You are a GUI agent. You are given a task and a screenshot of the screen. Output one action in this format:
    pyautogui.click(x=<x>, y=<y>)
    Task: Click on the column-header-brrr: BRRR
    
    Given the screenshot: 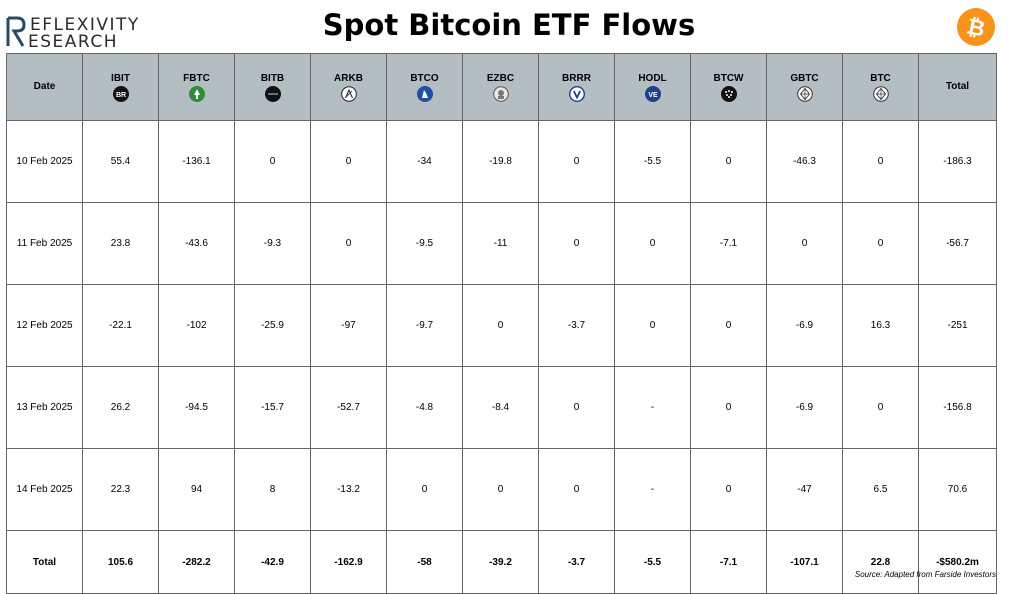 What is the action you would take?
    pyautogui.click(x=576, y=87)
    